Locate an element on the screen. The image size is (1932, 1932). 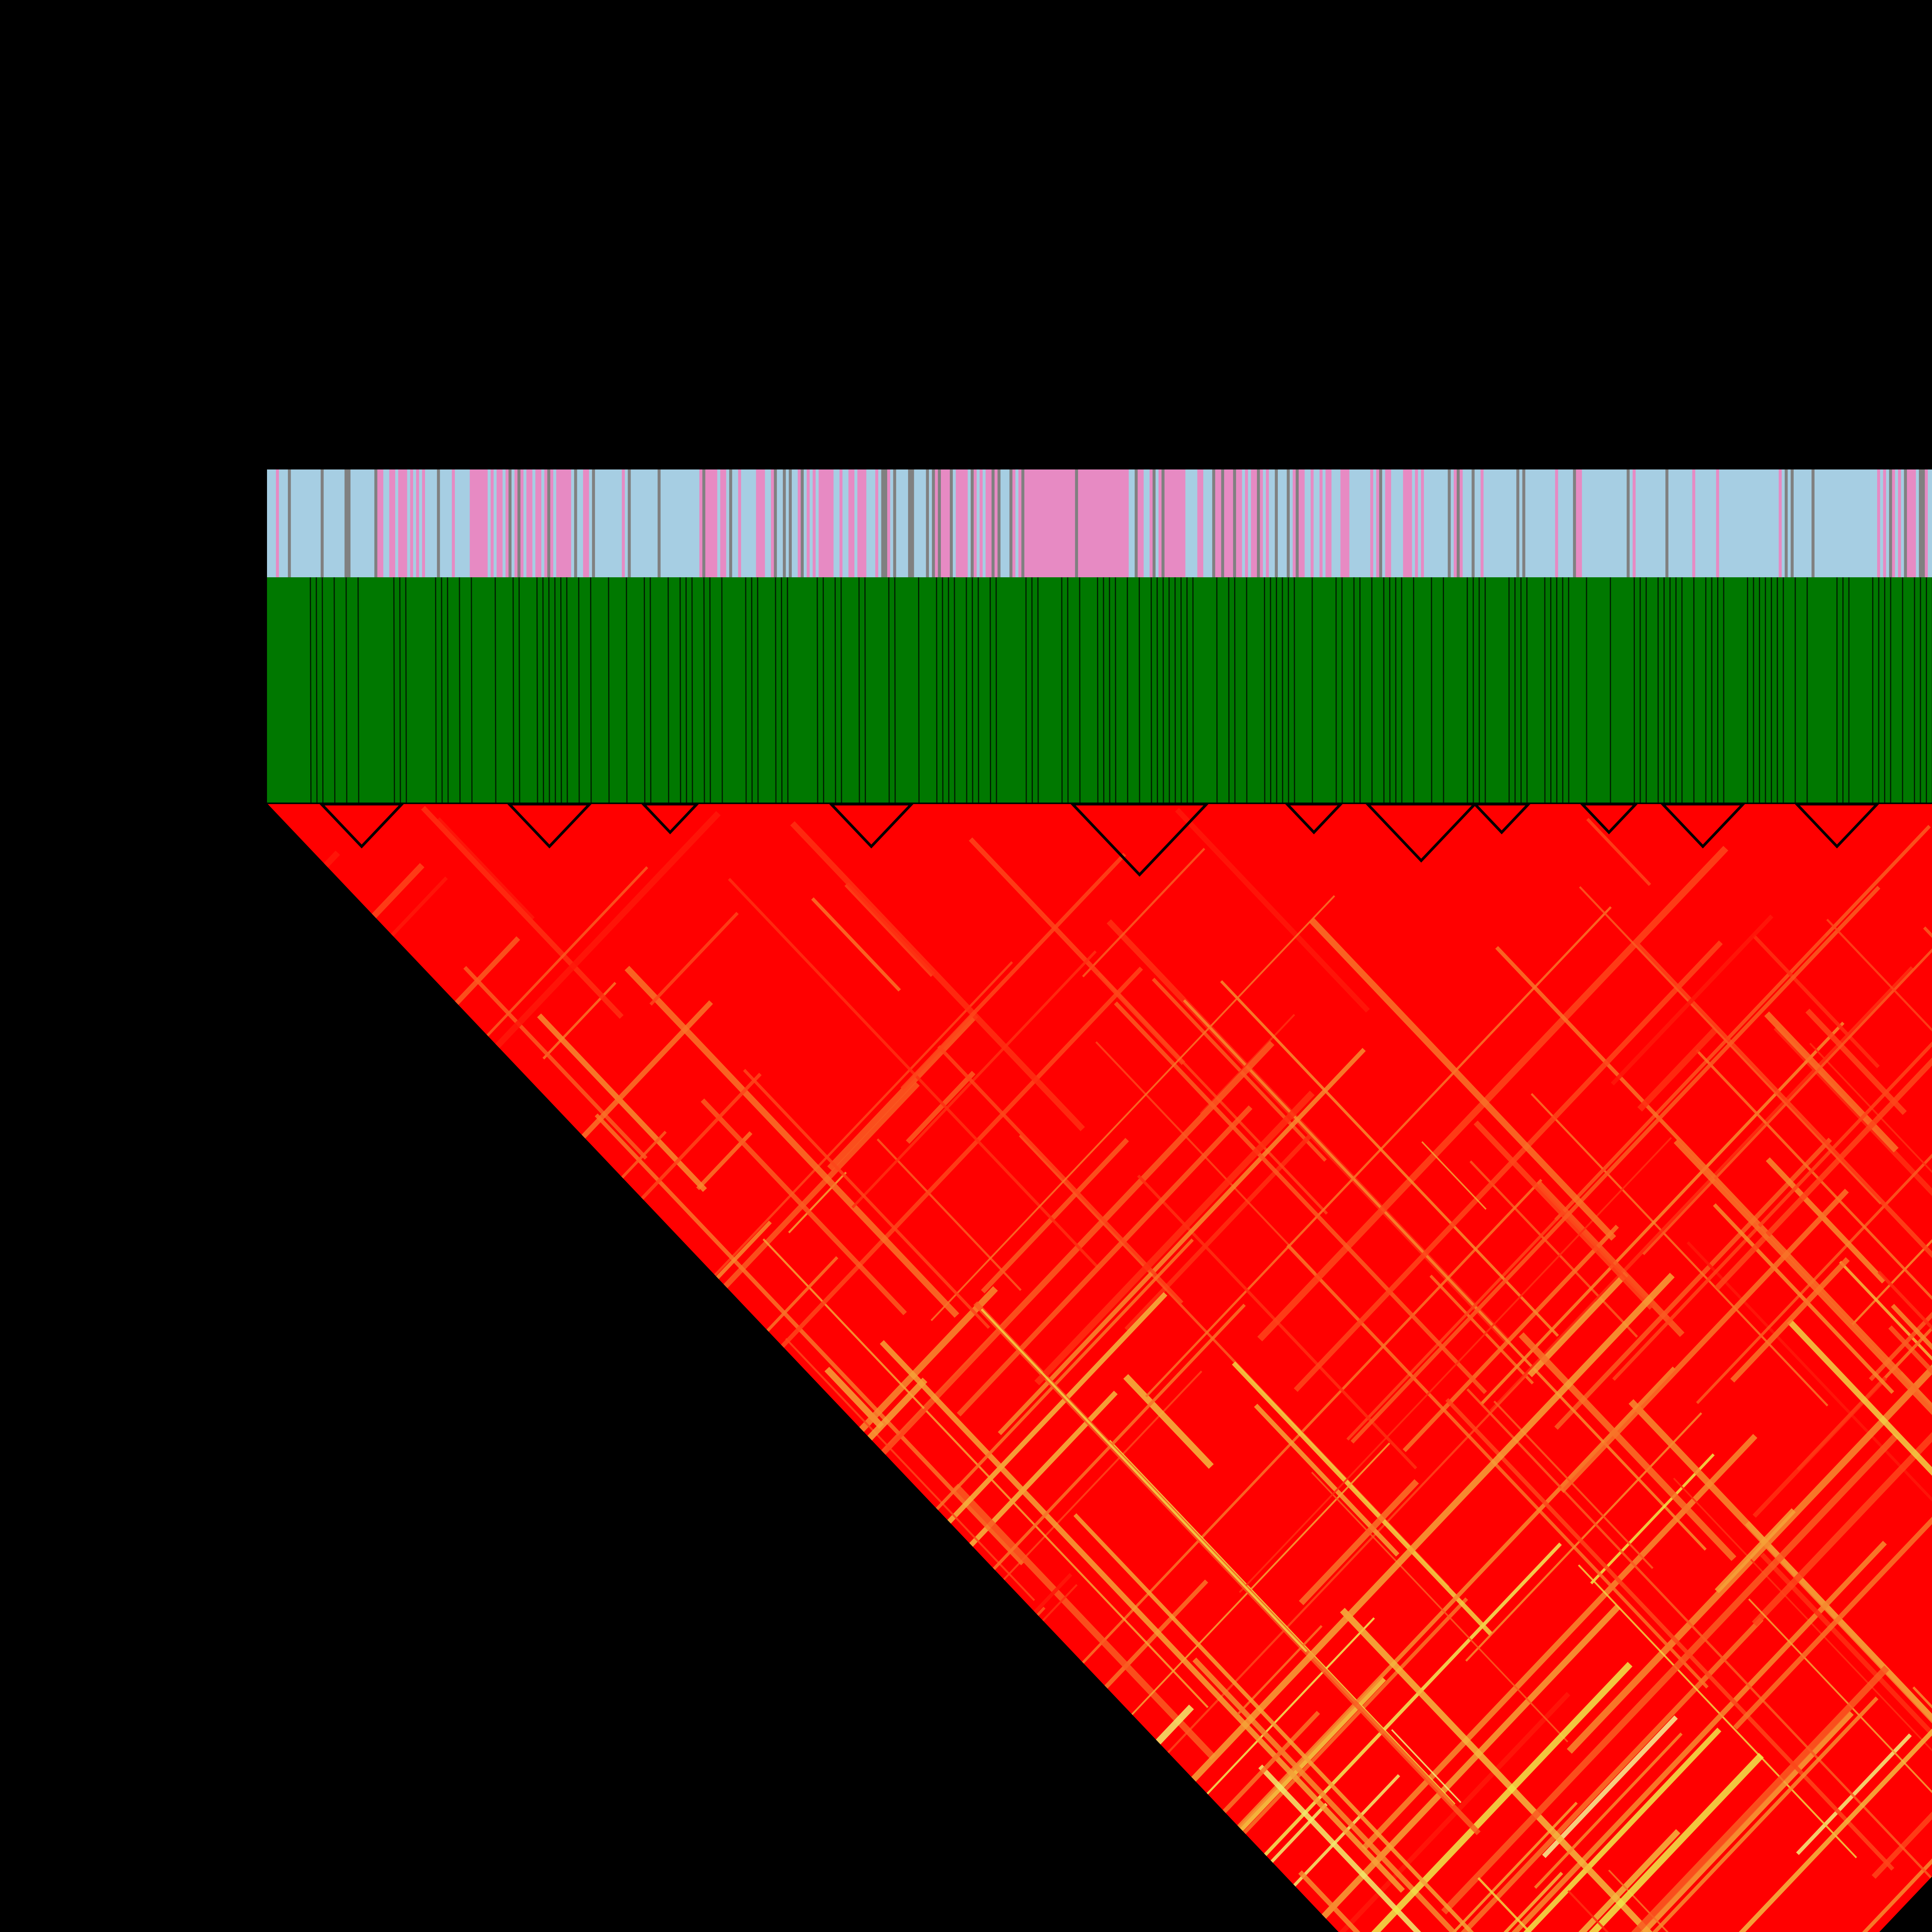
connector-lines is located at coordinates (1121, 690).